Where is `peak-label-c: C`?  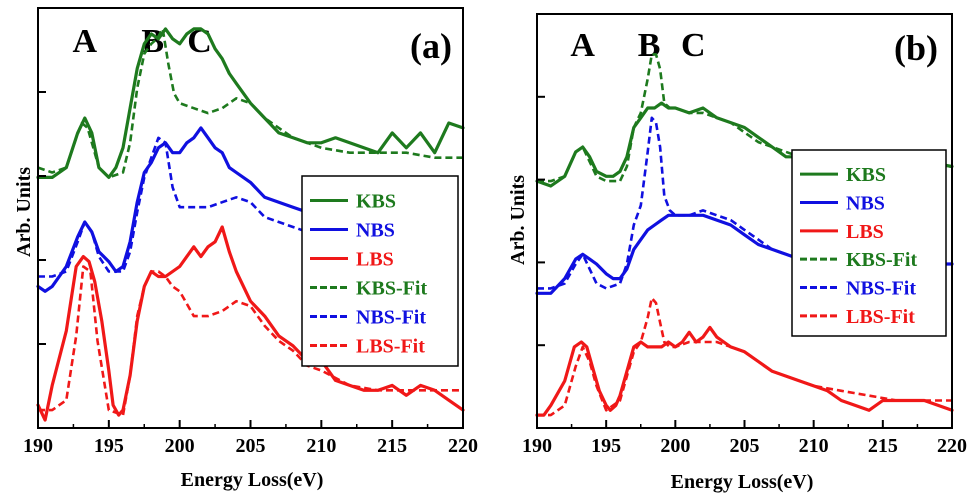 peak-label-c: C is located at coordinates (693, 45).